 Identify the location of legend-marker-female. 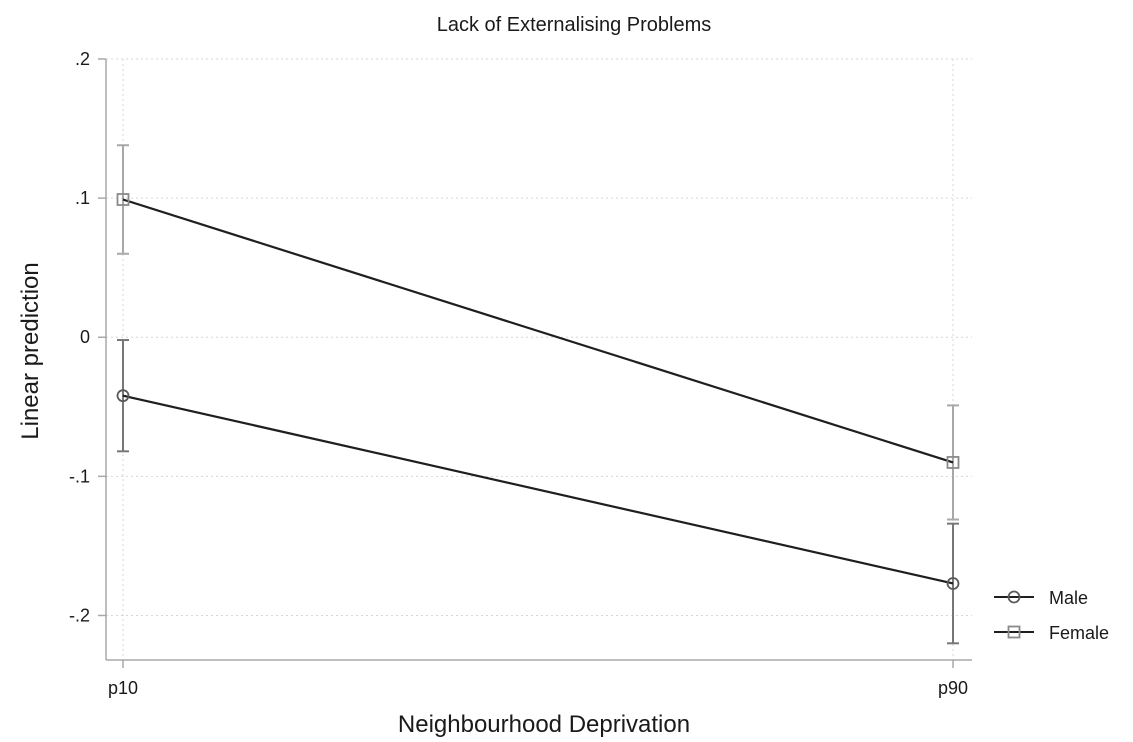
(1014, 632).